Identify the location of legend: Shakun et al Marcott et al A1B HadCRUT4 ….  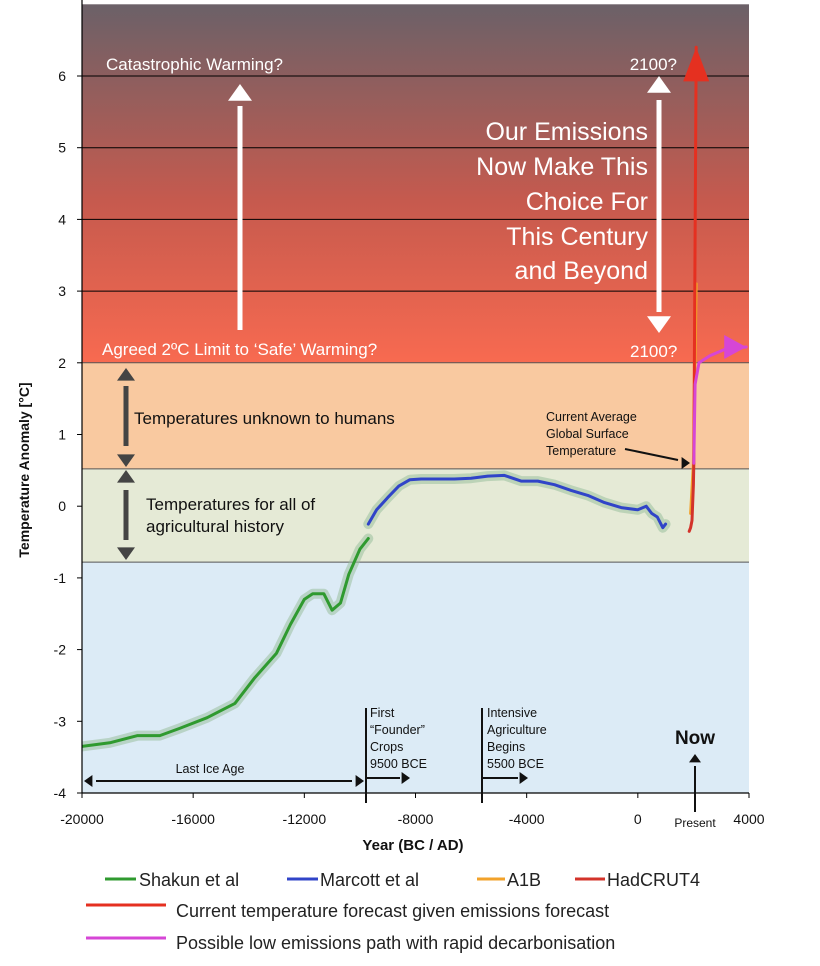
(393, 911).